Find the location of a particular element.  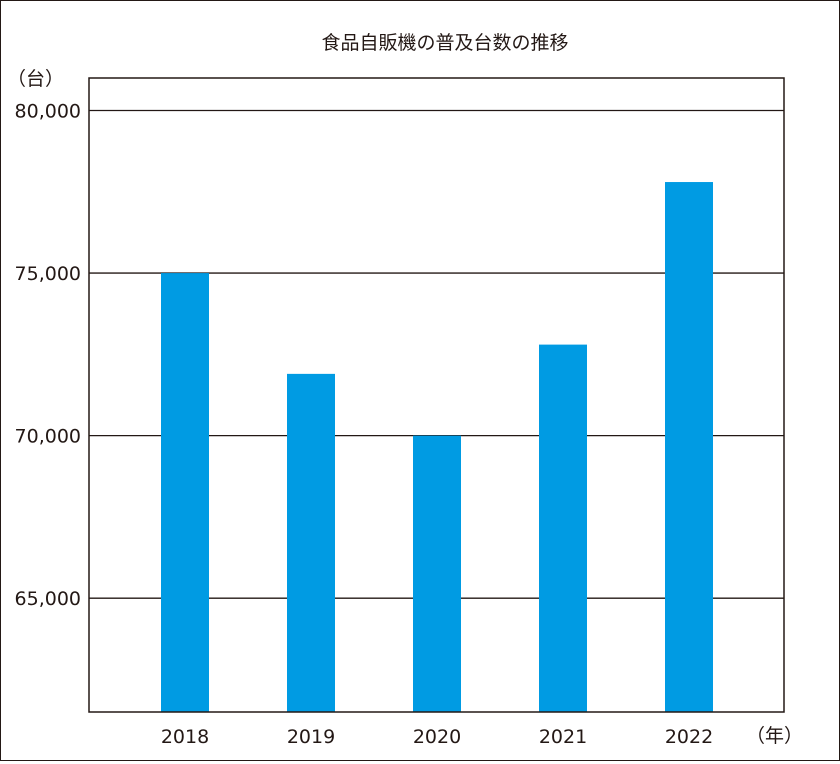

y-axis-unit-label: （台） is located at coordinates (35, 79).